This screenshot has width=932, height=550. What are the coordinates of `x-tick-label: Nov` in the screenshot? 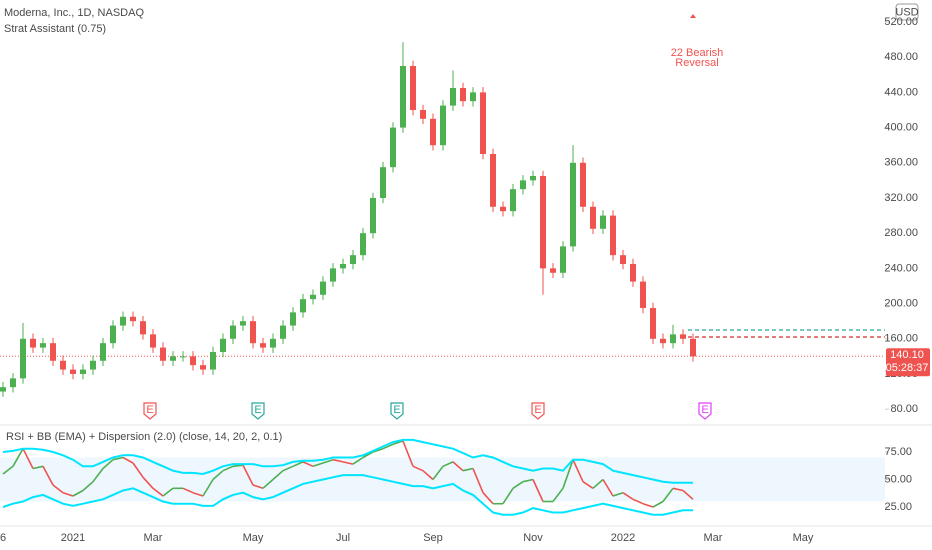 It's located at (533, 538).